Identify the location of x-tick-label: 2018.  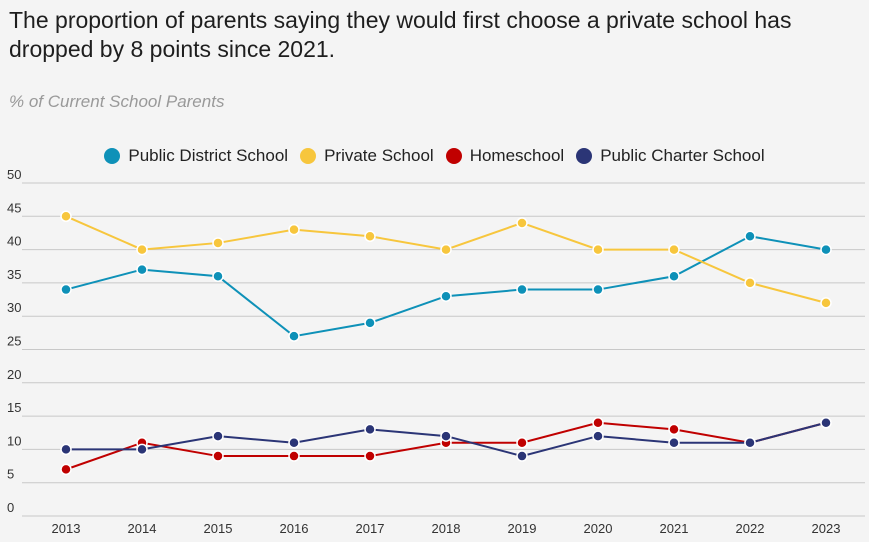
(446, 528).